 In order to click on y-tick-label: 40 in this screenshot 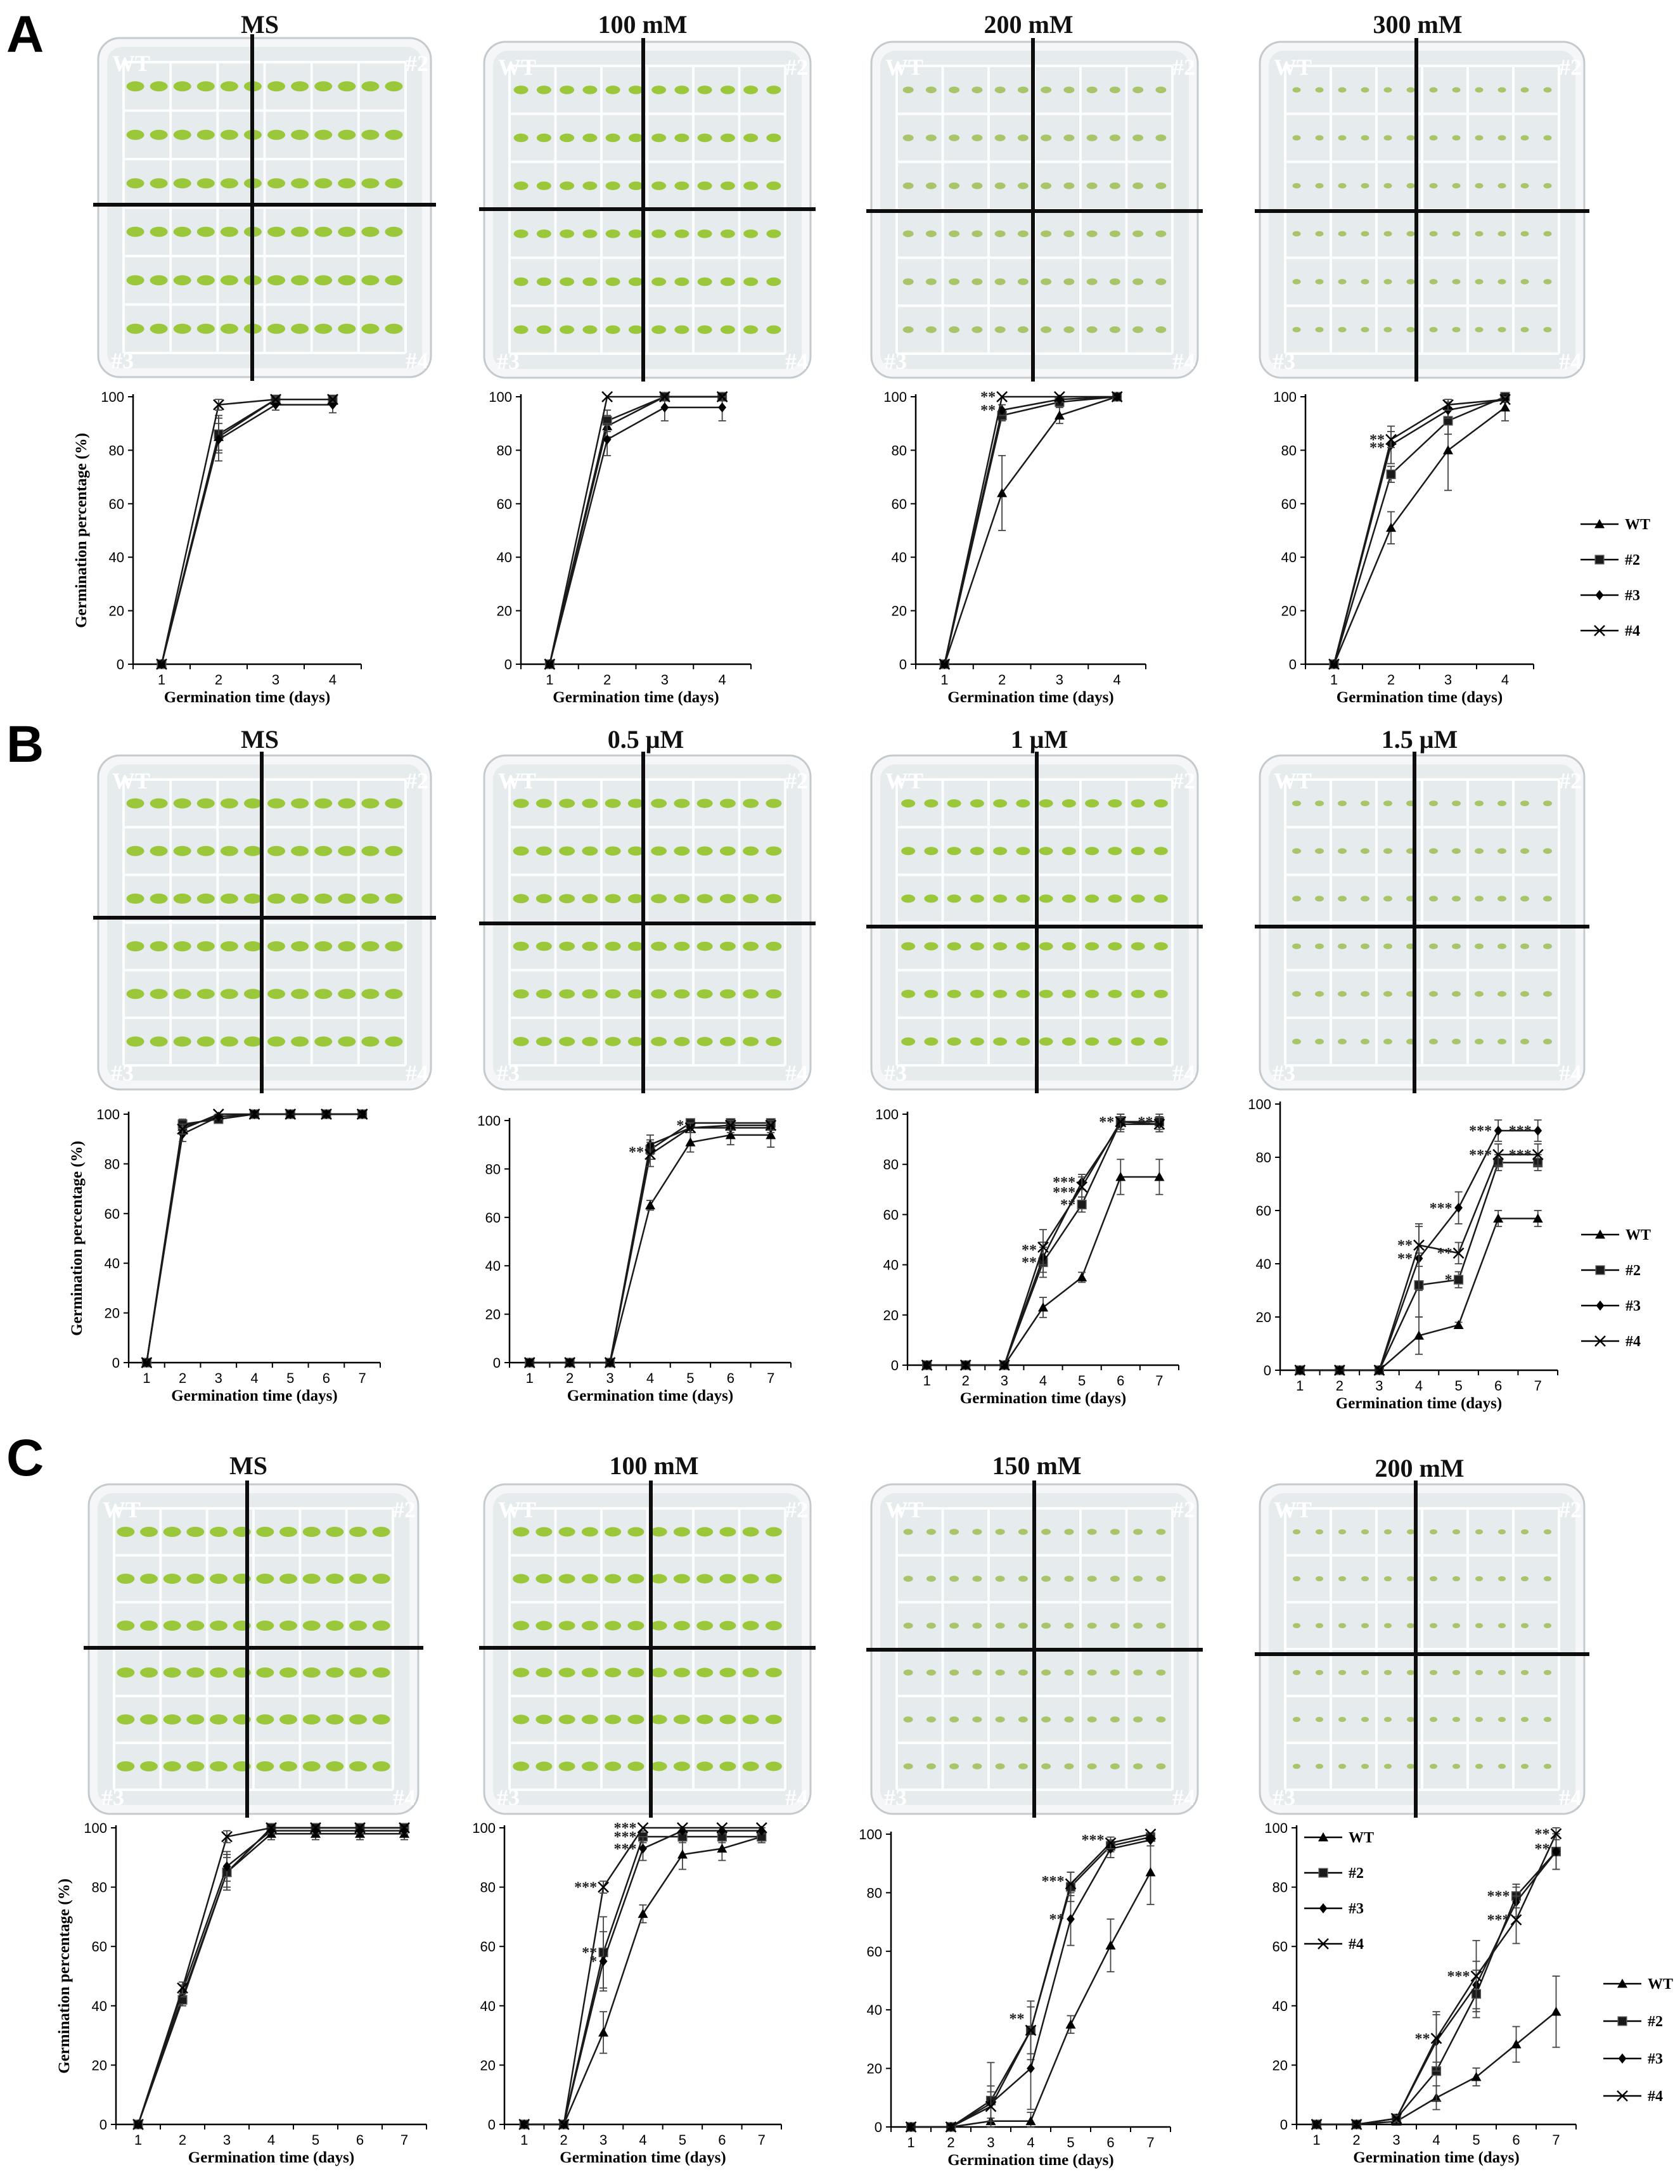, I will do `click(99, 2006)`.